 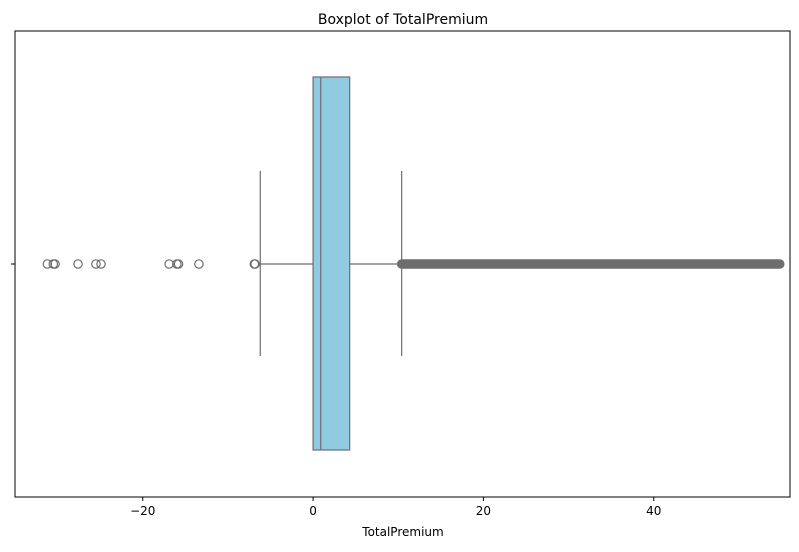 I want to click on x-axis-label: TotalPremium, so click(x=402, y=532).